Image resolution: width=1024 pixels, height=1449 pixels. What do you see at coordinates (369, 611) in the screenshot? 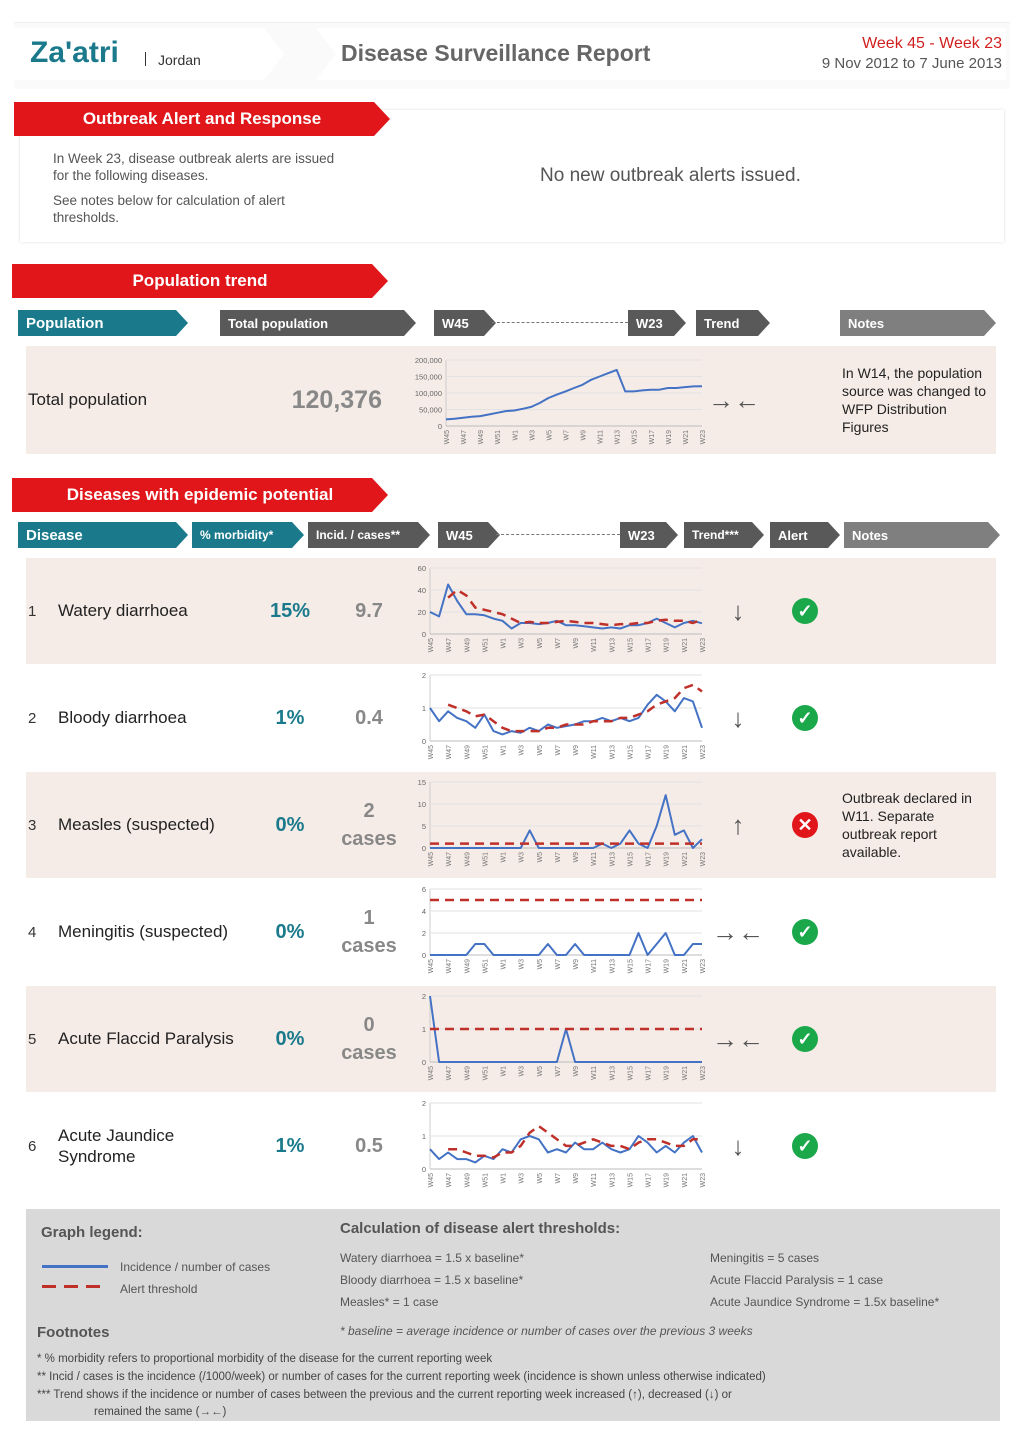
I see `disease-incidence: 9.7` at bounding box center [369, 611].